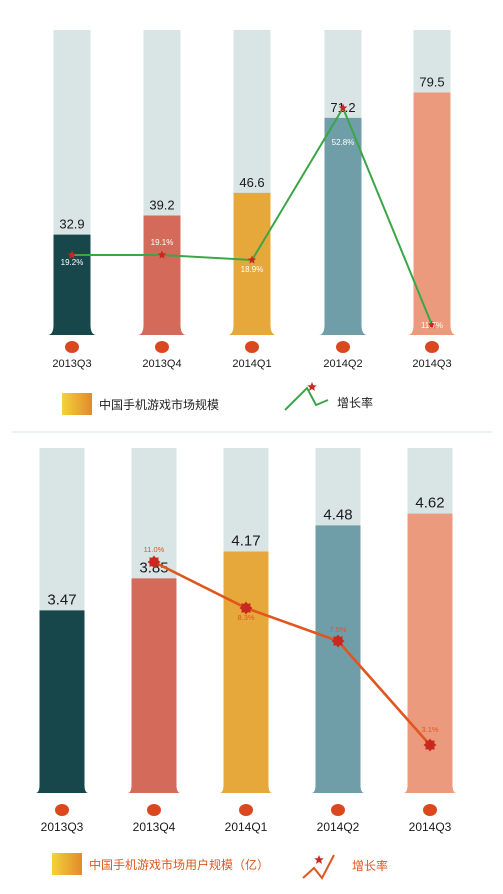 Image resolution: width=503 pixels, height=894 pixels. What do you see at coordinates (251, 182) in the screenshot?
I see `bar-value-label: 46.6` at bounding box center [251, 182].